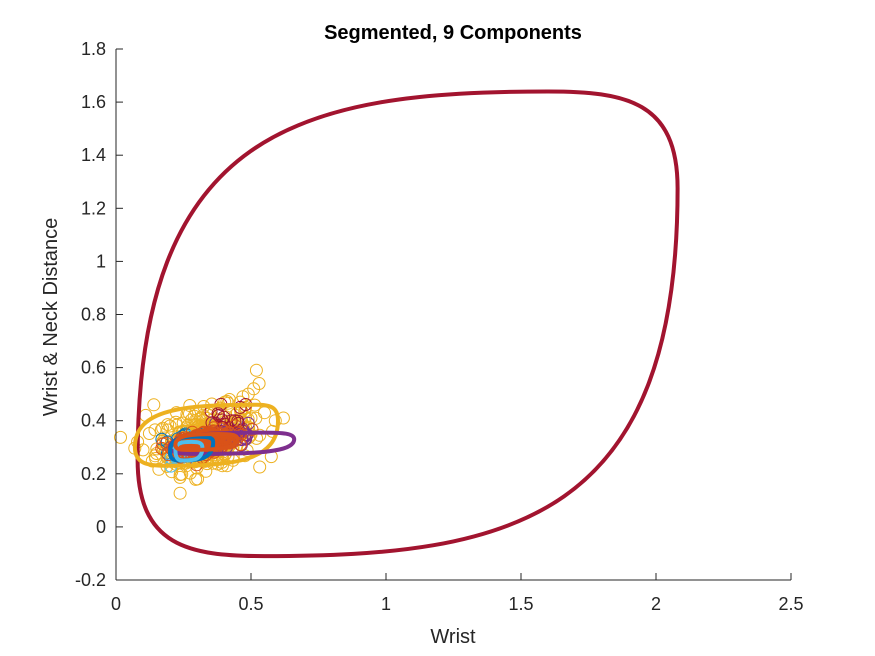  Describe the element at coordinates (116, 604) in the screenshot. I see `x-tick-label: 0` at that location.